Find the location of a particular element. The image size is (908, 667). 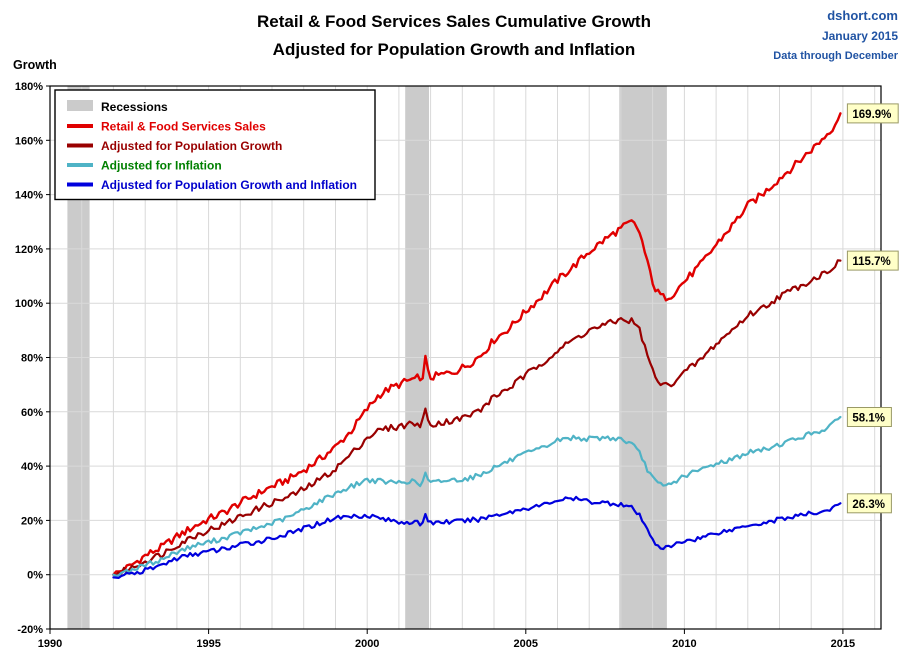

x-tick-label: 2015 is located at coordinates (843, 644).